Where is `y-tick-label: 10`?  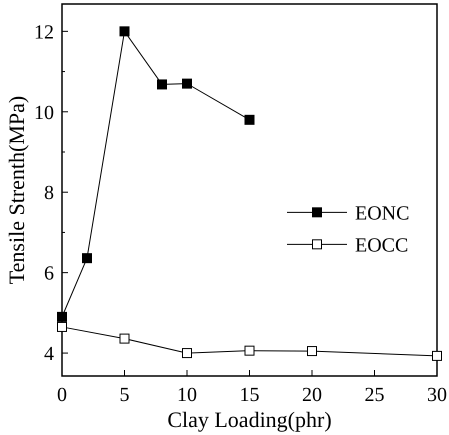
y-tick-label: 10 is located at coordinates (44, 113).